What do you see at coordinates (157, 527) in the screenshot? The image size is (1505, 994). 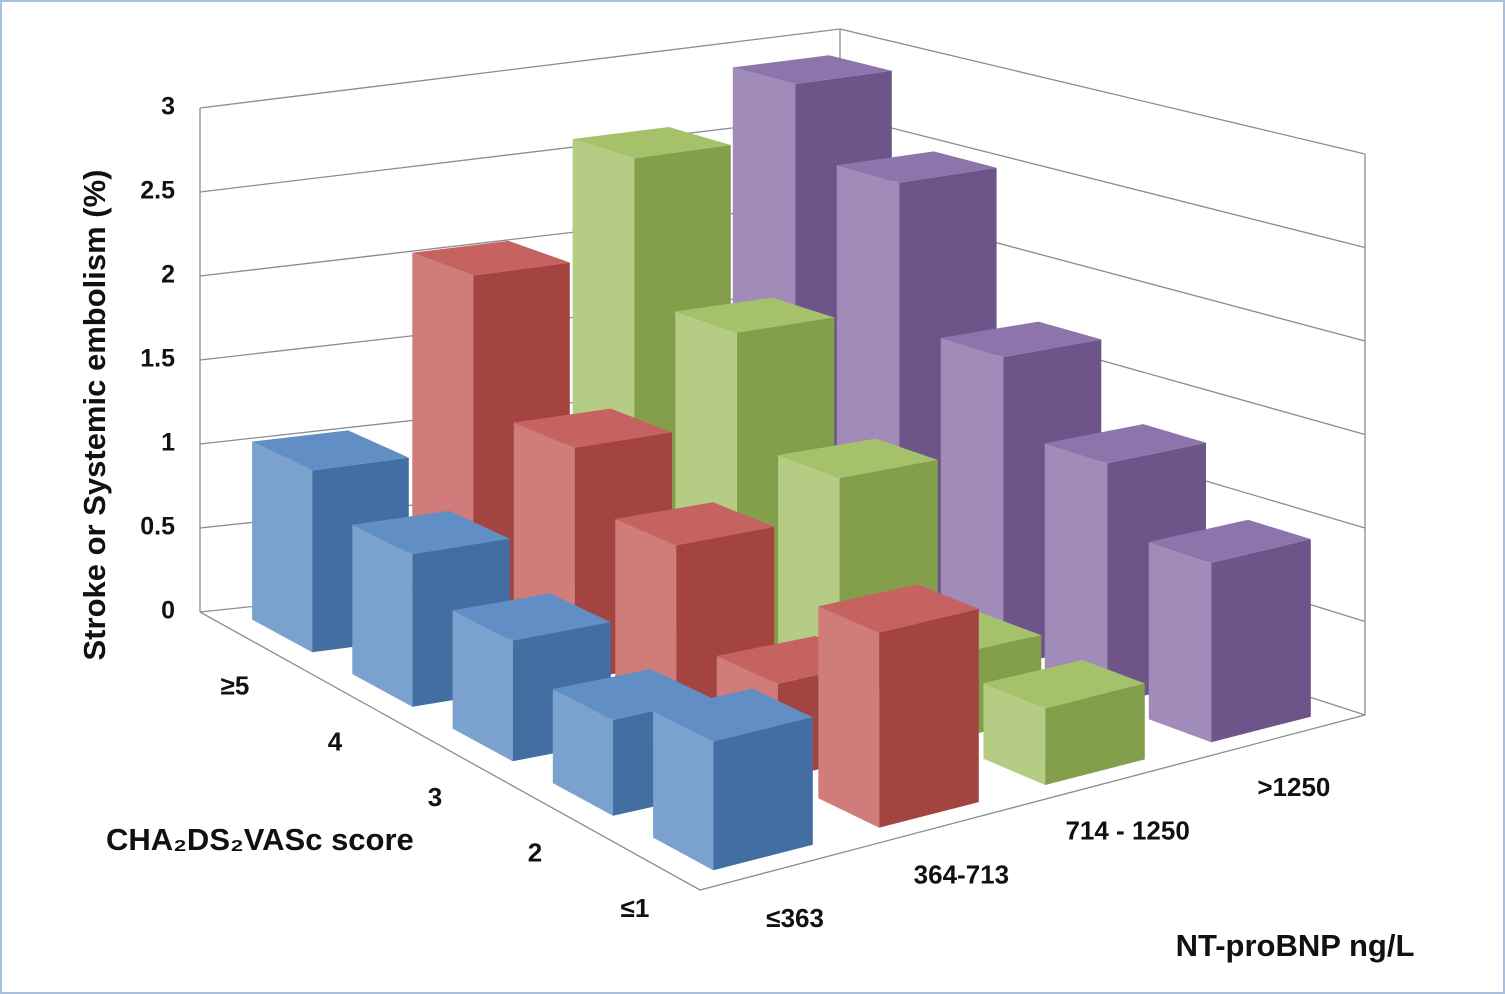 I see `y-tick-label: 0.5` at bounding box center [157, 527].